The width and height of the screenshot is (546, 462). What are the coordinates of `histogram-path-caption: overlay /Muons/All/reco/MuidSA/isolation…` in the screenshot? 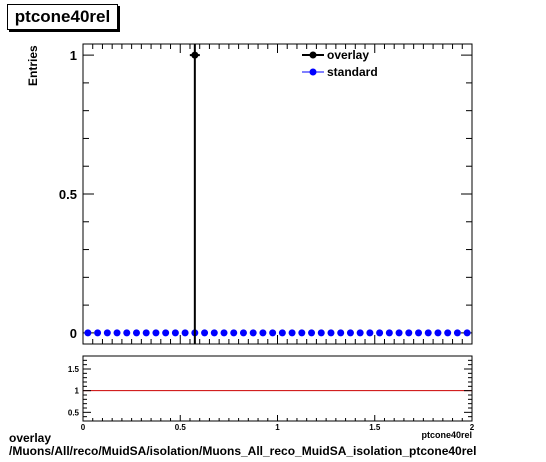 It's located at (242, 445).